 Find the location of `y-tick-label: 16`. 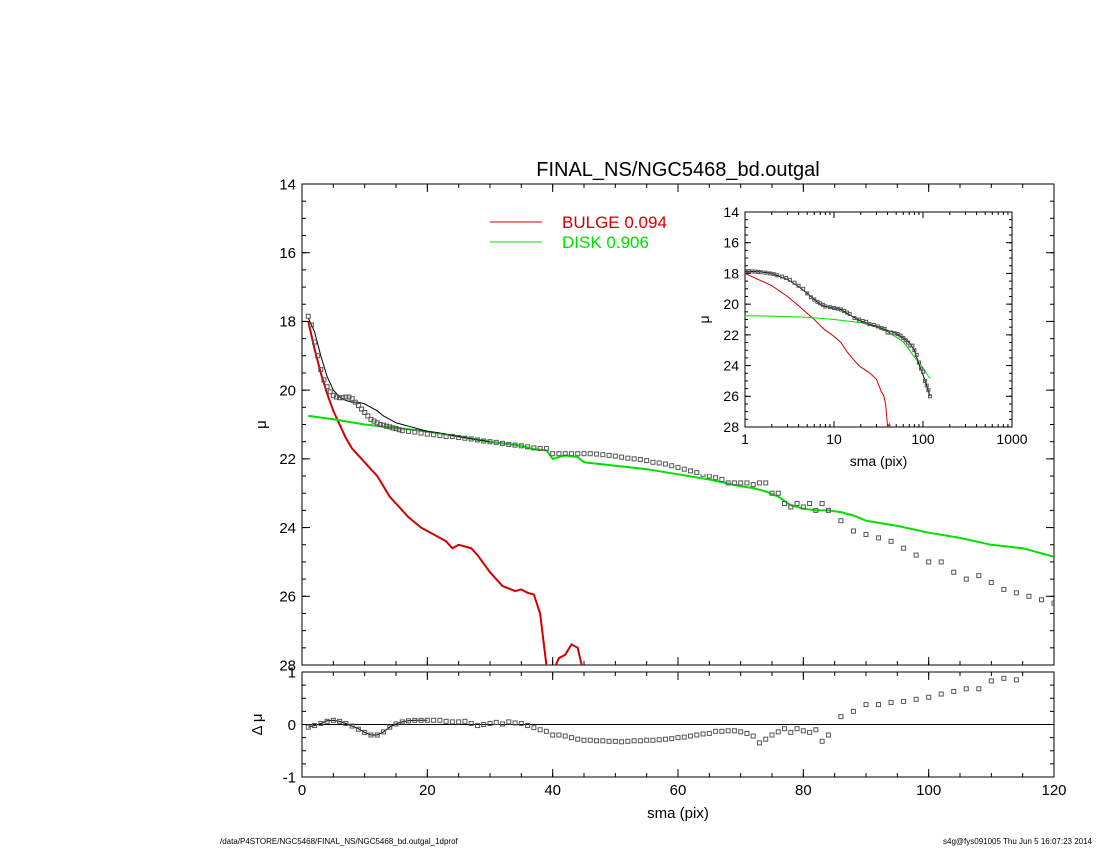

y-tick-label: 16 is located at coordinates (731, 243).